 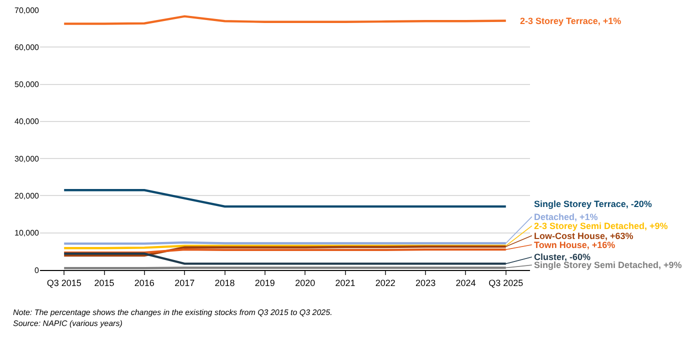 What do you see at coordinates (224, 283) in the screenshot?
I see `x-tick-label: 2018` at bounding box center [224, 283].